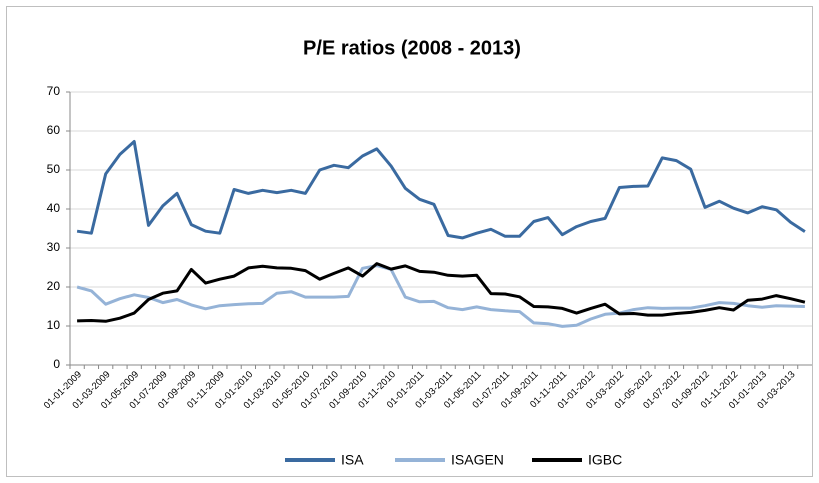  I want to click on y-tick-label: 40, so click(54, 208).